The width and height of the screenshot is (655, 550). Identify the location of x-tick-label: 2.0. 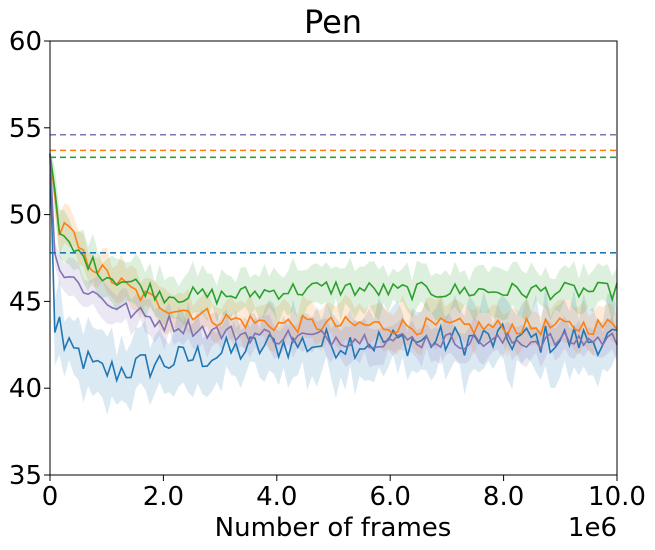
(163, 497).